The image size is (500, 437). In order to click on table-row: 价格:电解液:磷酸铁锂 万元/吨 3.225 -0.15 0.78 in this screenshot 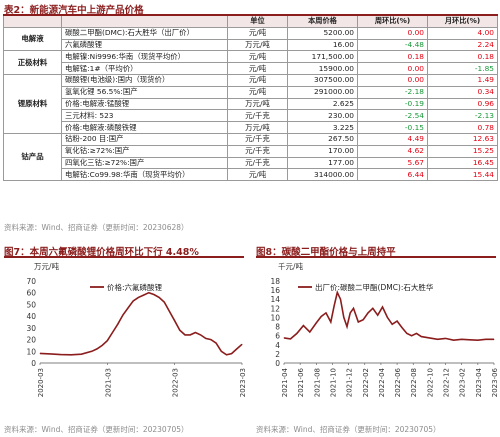, I will do `click(251, 127)`.